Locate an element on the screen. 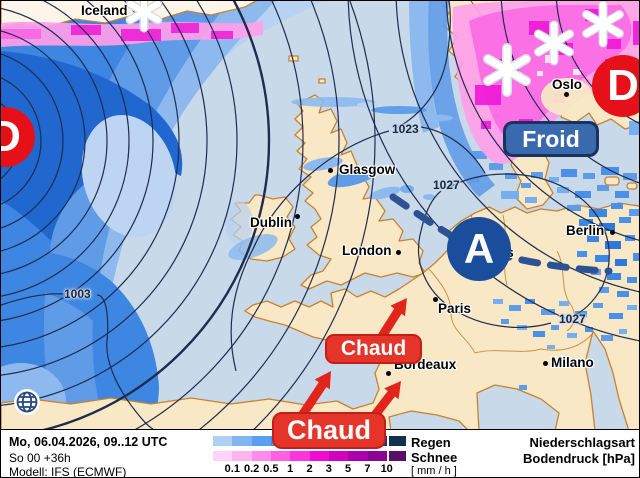  rain-scale-max-swatch is located at coordinates (397, 441).